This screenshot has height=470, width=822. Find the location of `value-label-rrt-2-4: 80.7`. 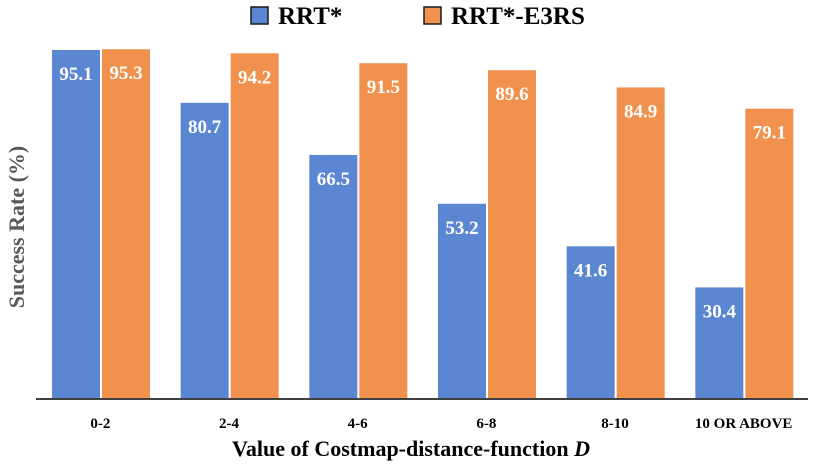

value-label-rrt-2-4: 80.7 is located at coordinates (205, 127).